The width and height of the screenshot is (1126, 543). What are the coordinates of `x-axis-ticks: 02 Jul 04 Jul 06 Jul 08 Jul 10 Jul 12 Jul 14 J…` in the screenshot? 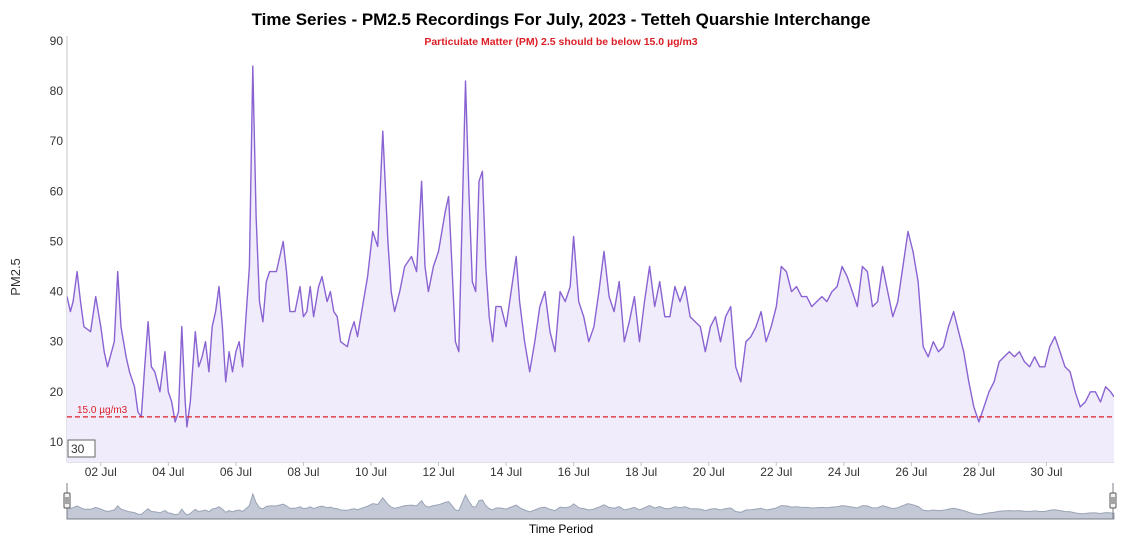 It's located at (573, 470).